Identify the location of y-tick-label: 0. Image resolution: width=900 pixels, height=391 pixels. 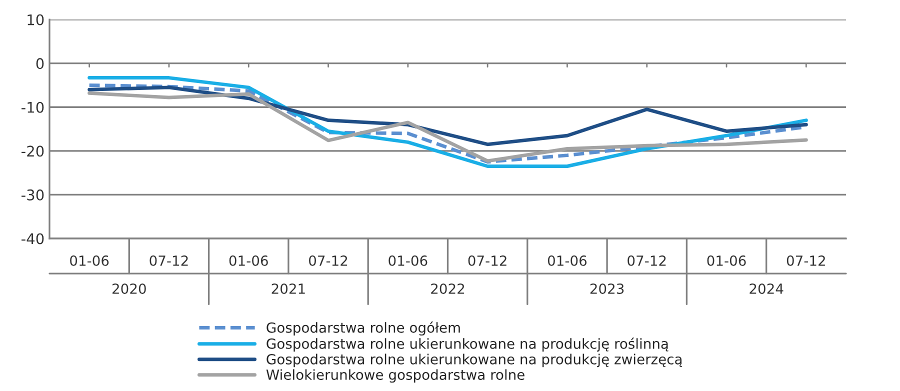
(40, 64).